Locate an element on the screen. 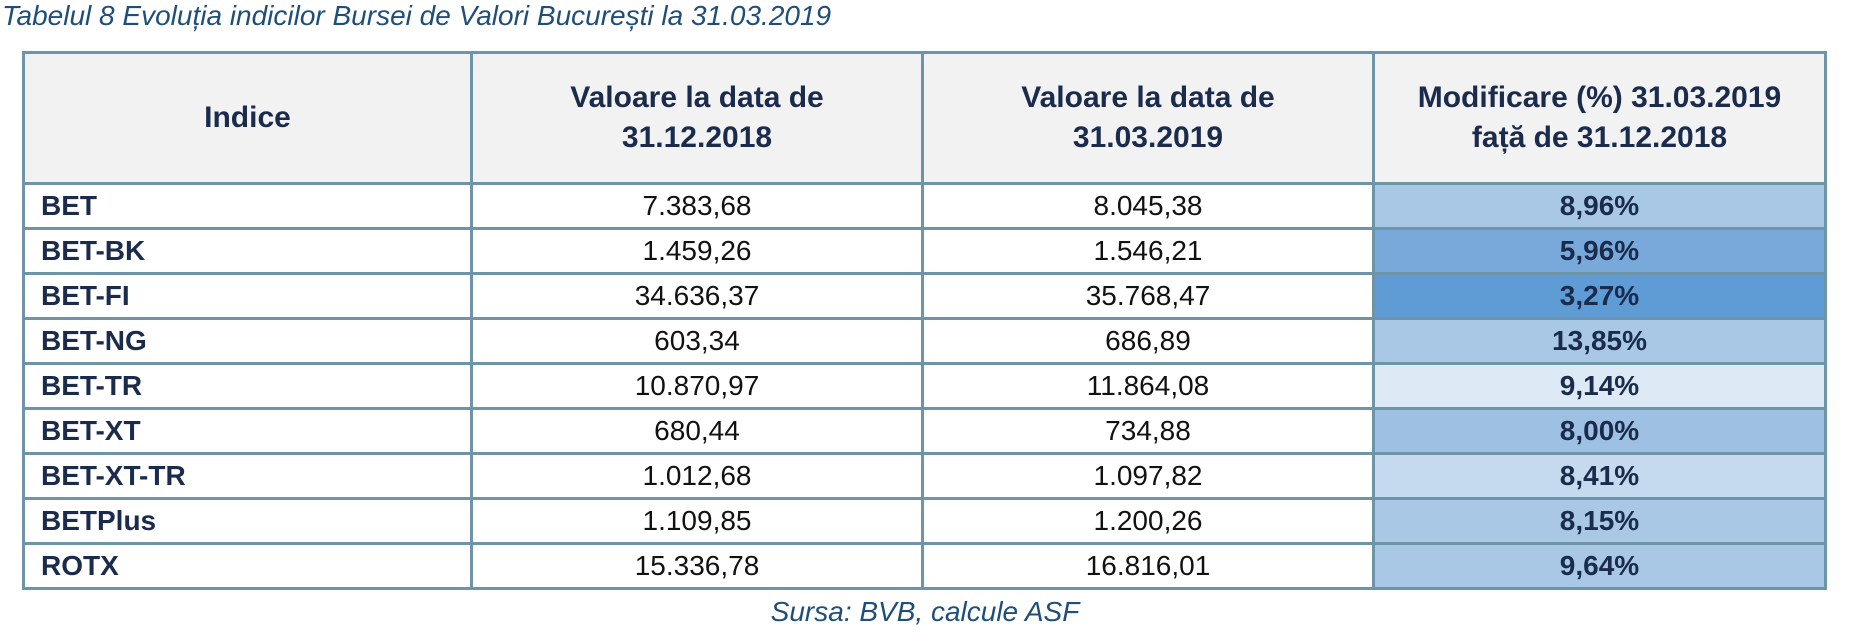 This screenshot has width=1850, height=636. table-row: BET-XT 680,44 734,88 8,00% is located at coordinates (924, 431).